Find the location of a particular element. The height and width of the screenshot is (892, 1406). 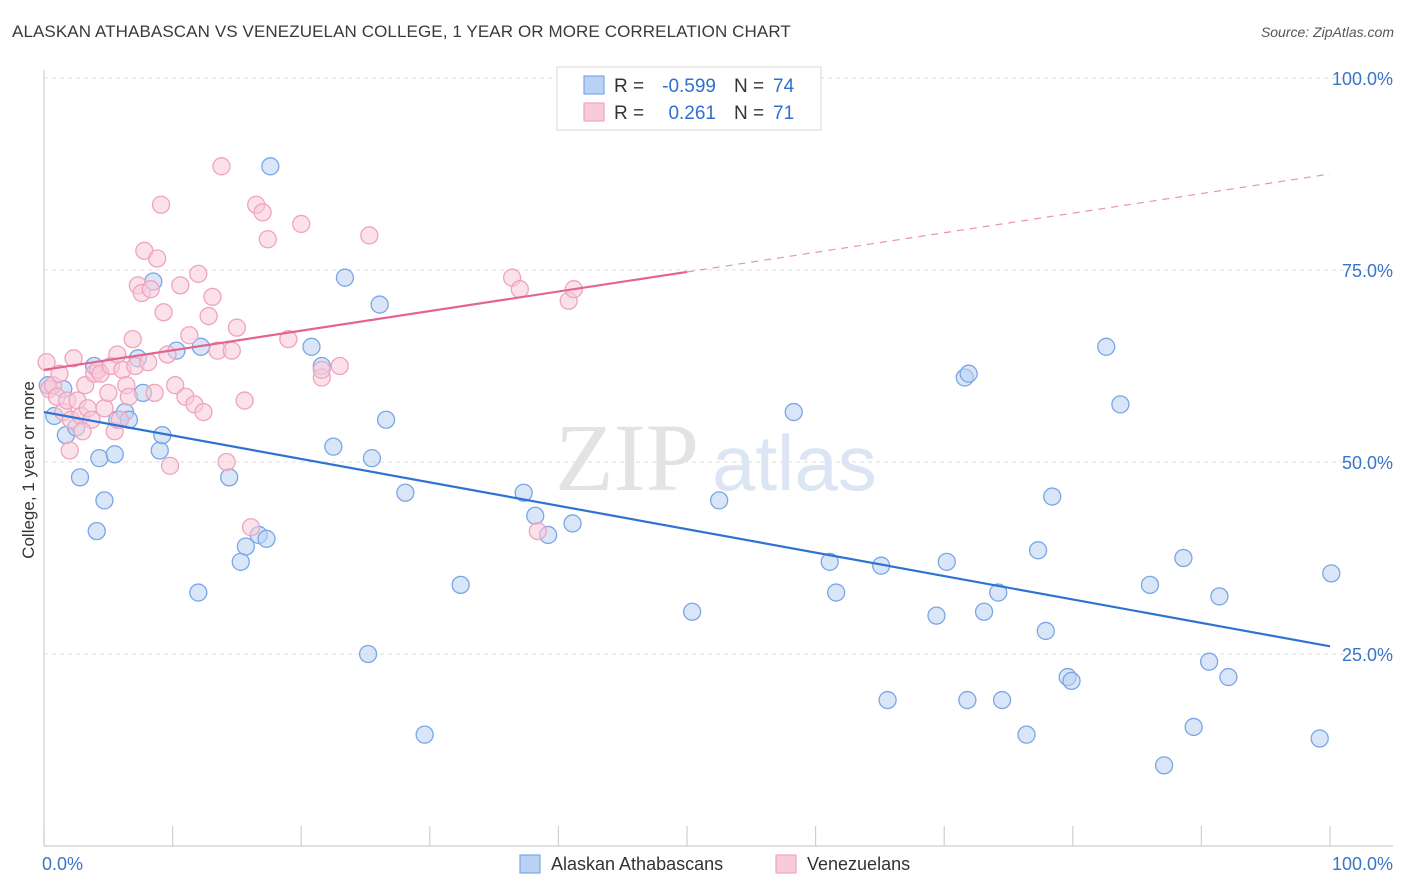

stats-n-label-2: N = is located at coordinates (749, 113).